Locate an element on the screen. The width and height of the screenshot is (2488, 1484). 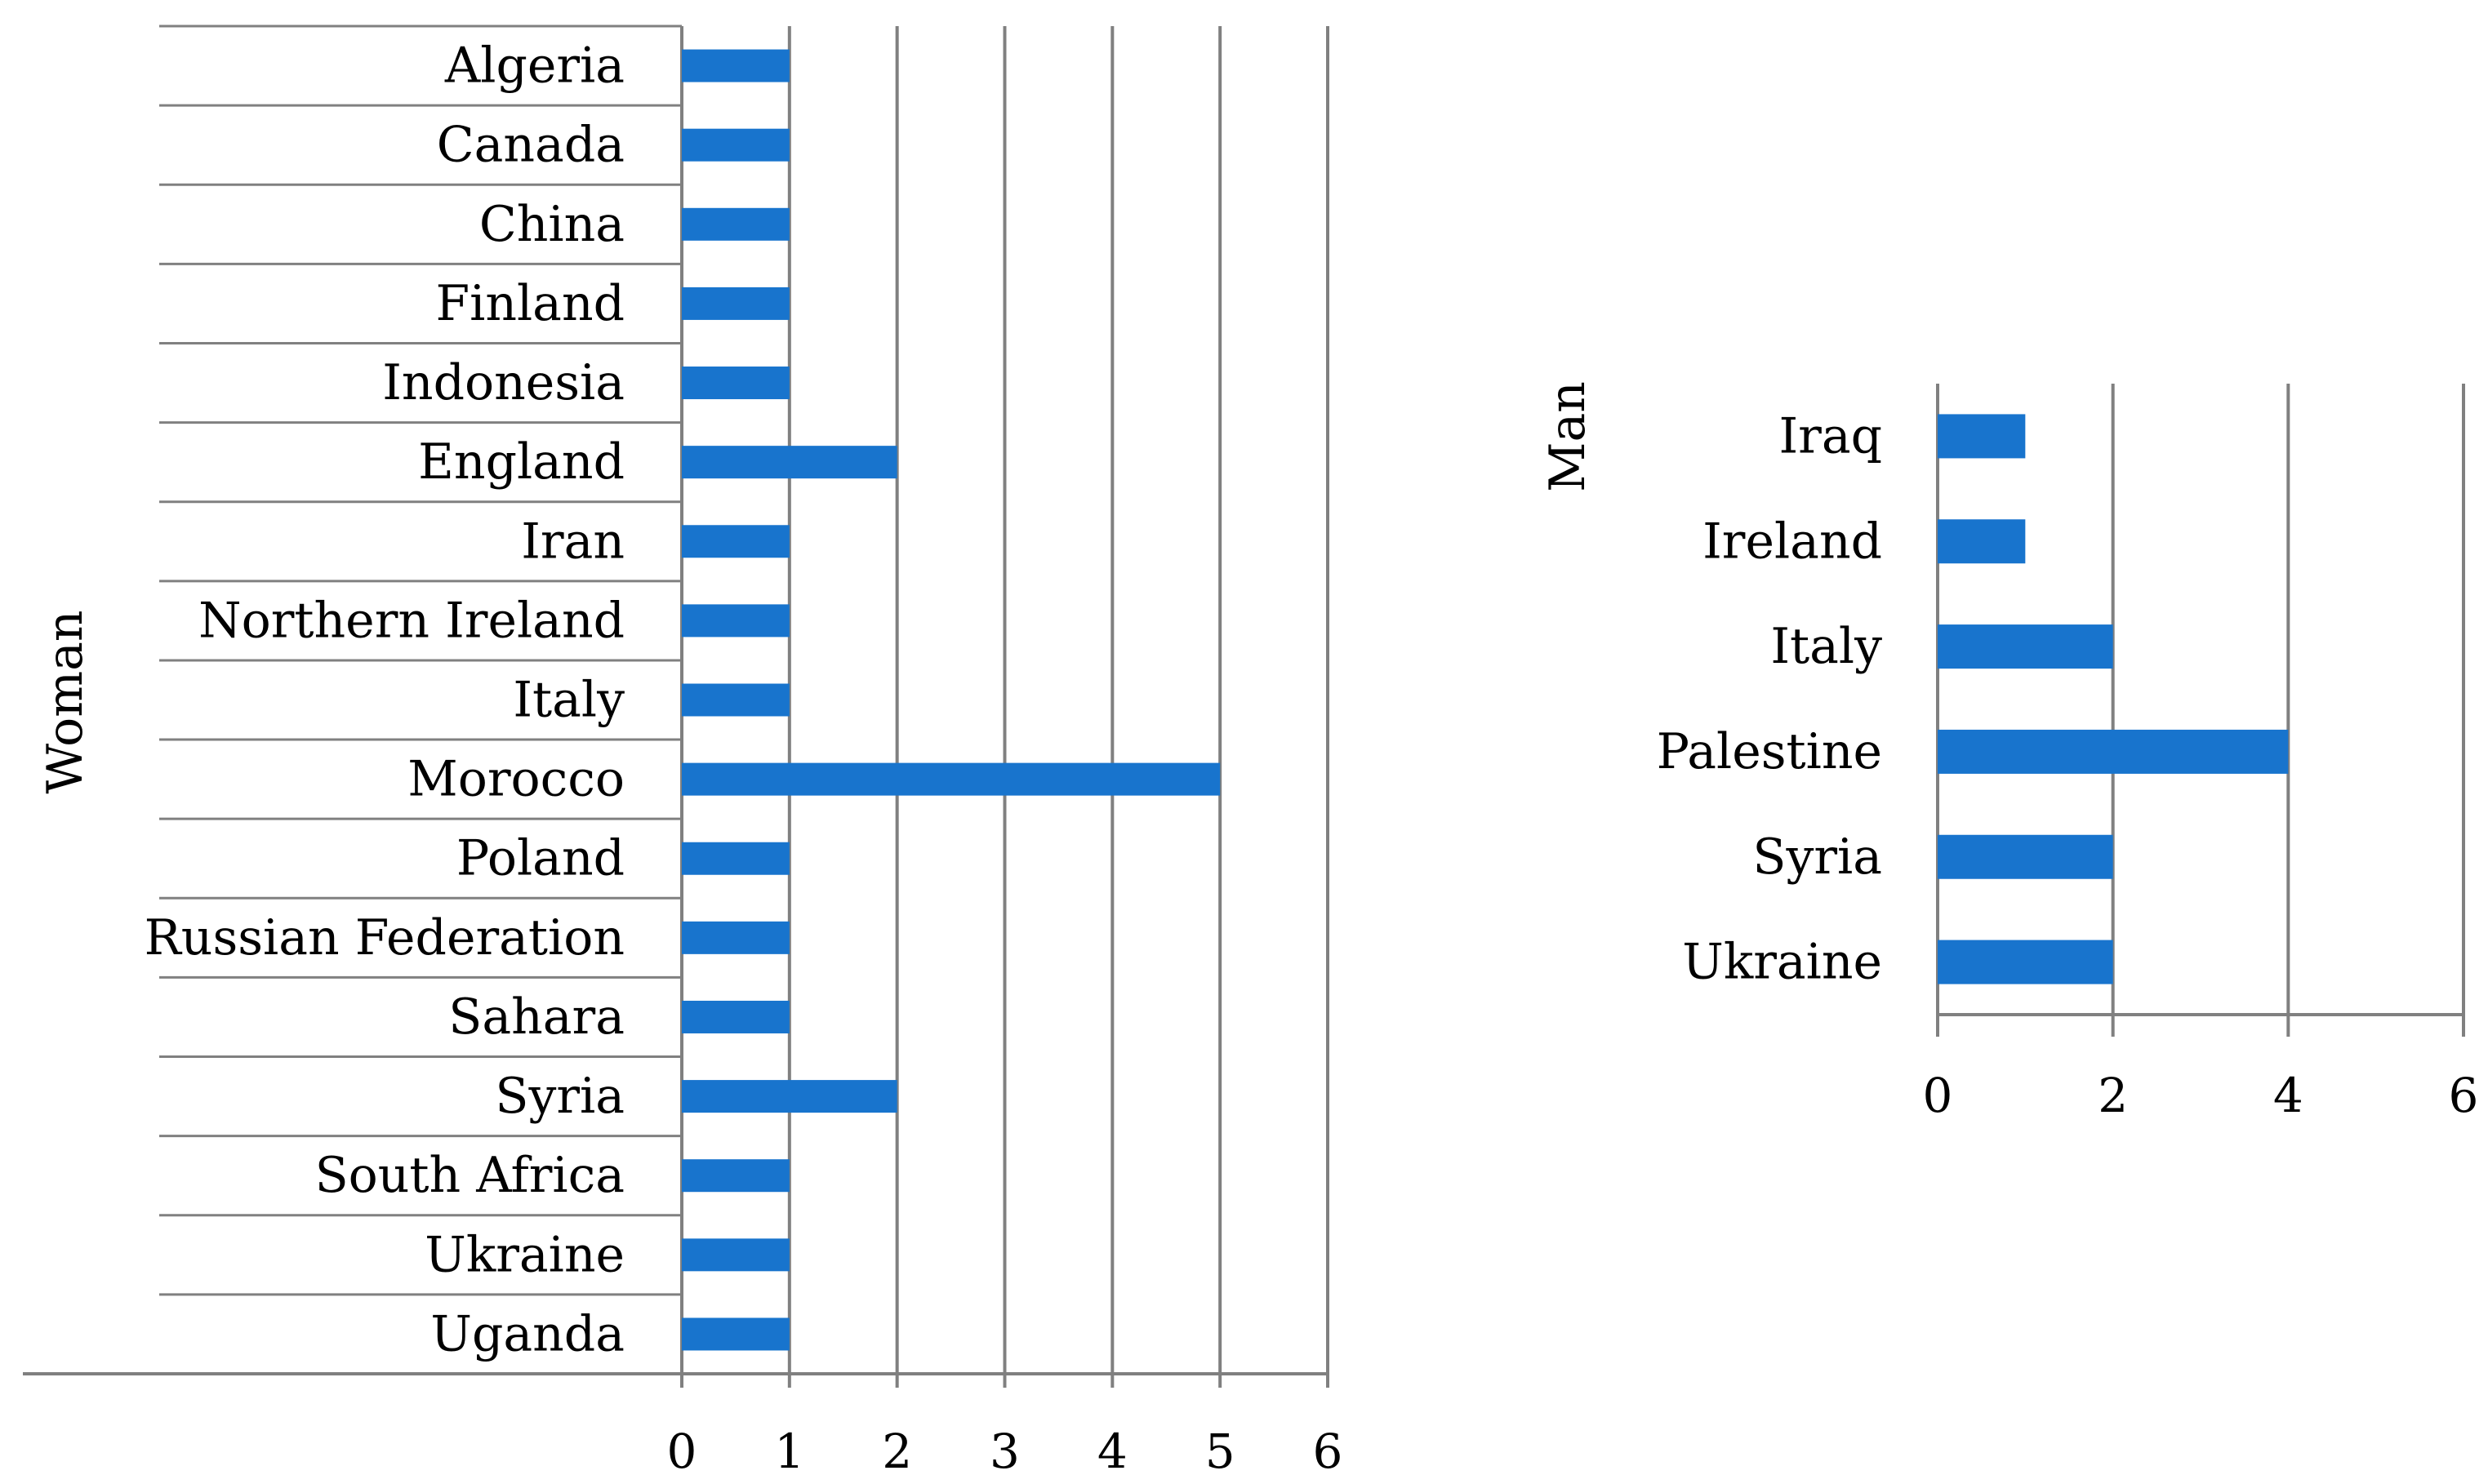
man-group-label: Man is located at coordinates (1567, 436).